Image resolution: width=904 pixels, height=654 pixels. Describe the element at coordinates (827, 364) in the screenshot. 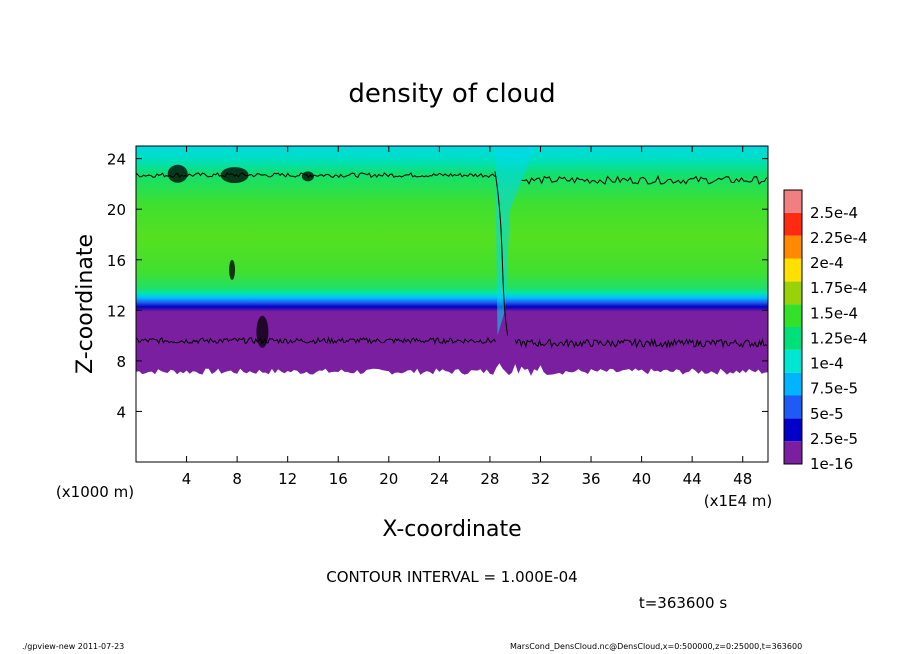

I see `colorbar-label: 1e-4` at that location.